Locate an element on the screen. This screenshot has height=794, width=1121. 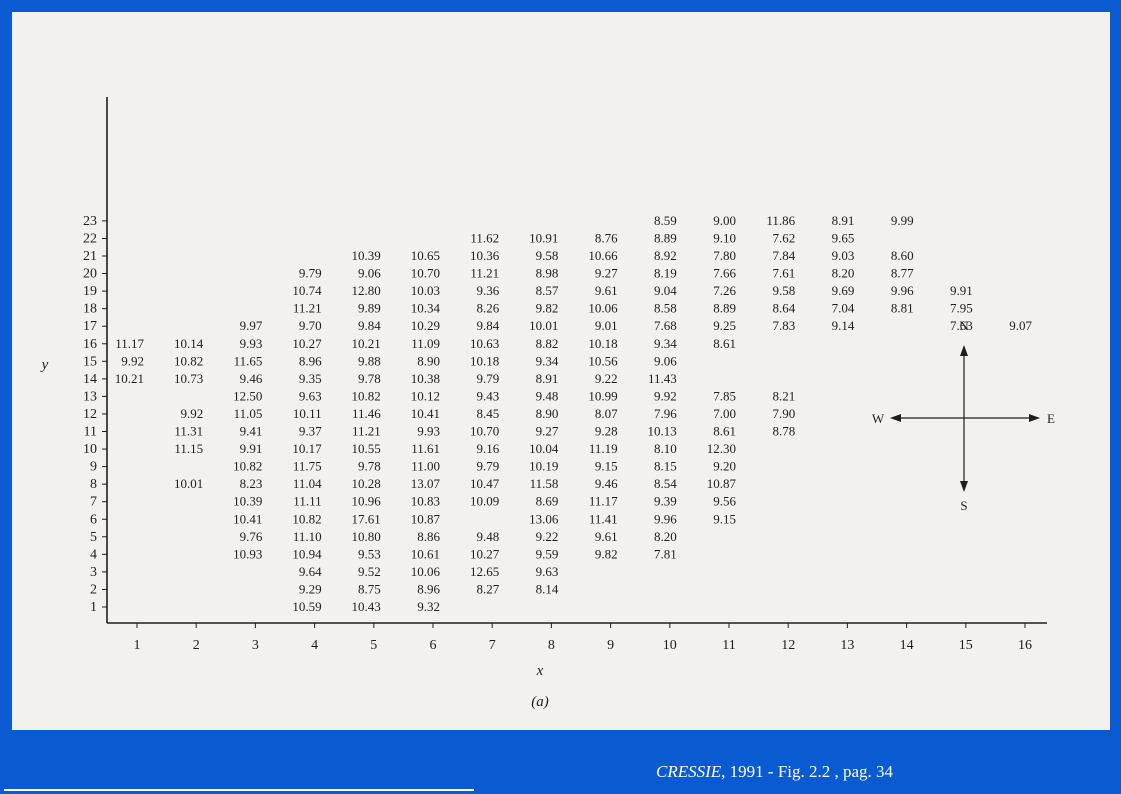
data-cell: 10.17 is located at coordinates (307, 448).